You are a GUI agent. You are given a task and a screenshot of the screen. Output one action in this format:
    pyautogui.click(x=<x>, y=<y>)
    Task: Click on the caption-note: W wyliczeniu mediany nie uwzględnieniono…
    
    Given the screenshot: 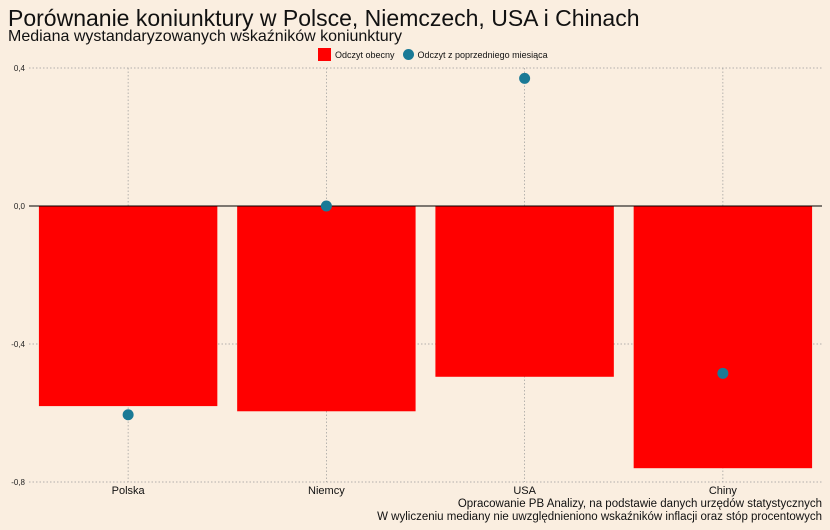 What is the action you would take?
    pyautogui.click(x=599, y=517)
    